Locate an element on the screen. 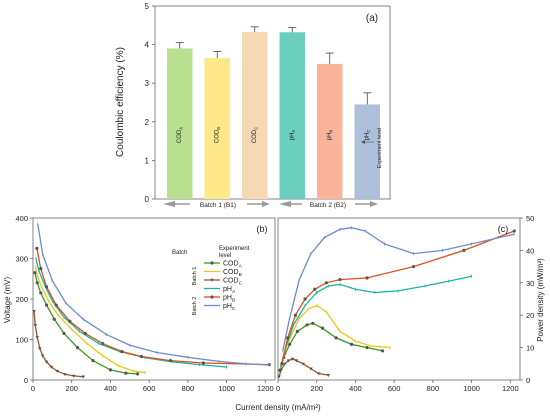  c-y-tick-label: 0 is located at coordinates (528, 380).